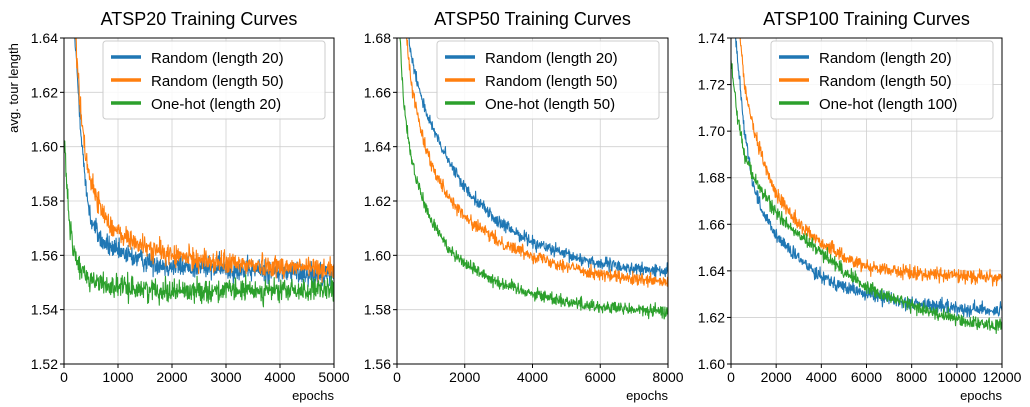  Describe the element at coordinates (711, 38) in the screenshot. I see `y-tick-label: 1.74` at that location.